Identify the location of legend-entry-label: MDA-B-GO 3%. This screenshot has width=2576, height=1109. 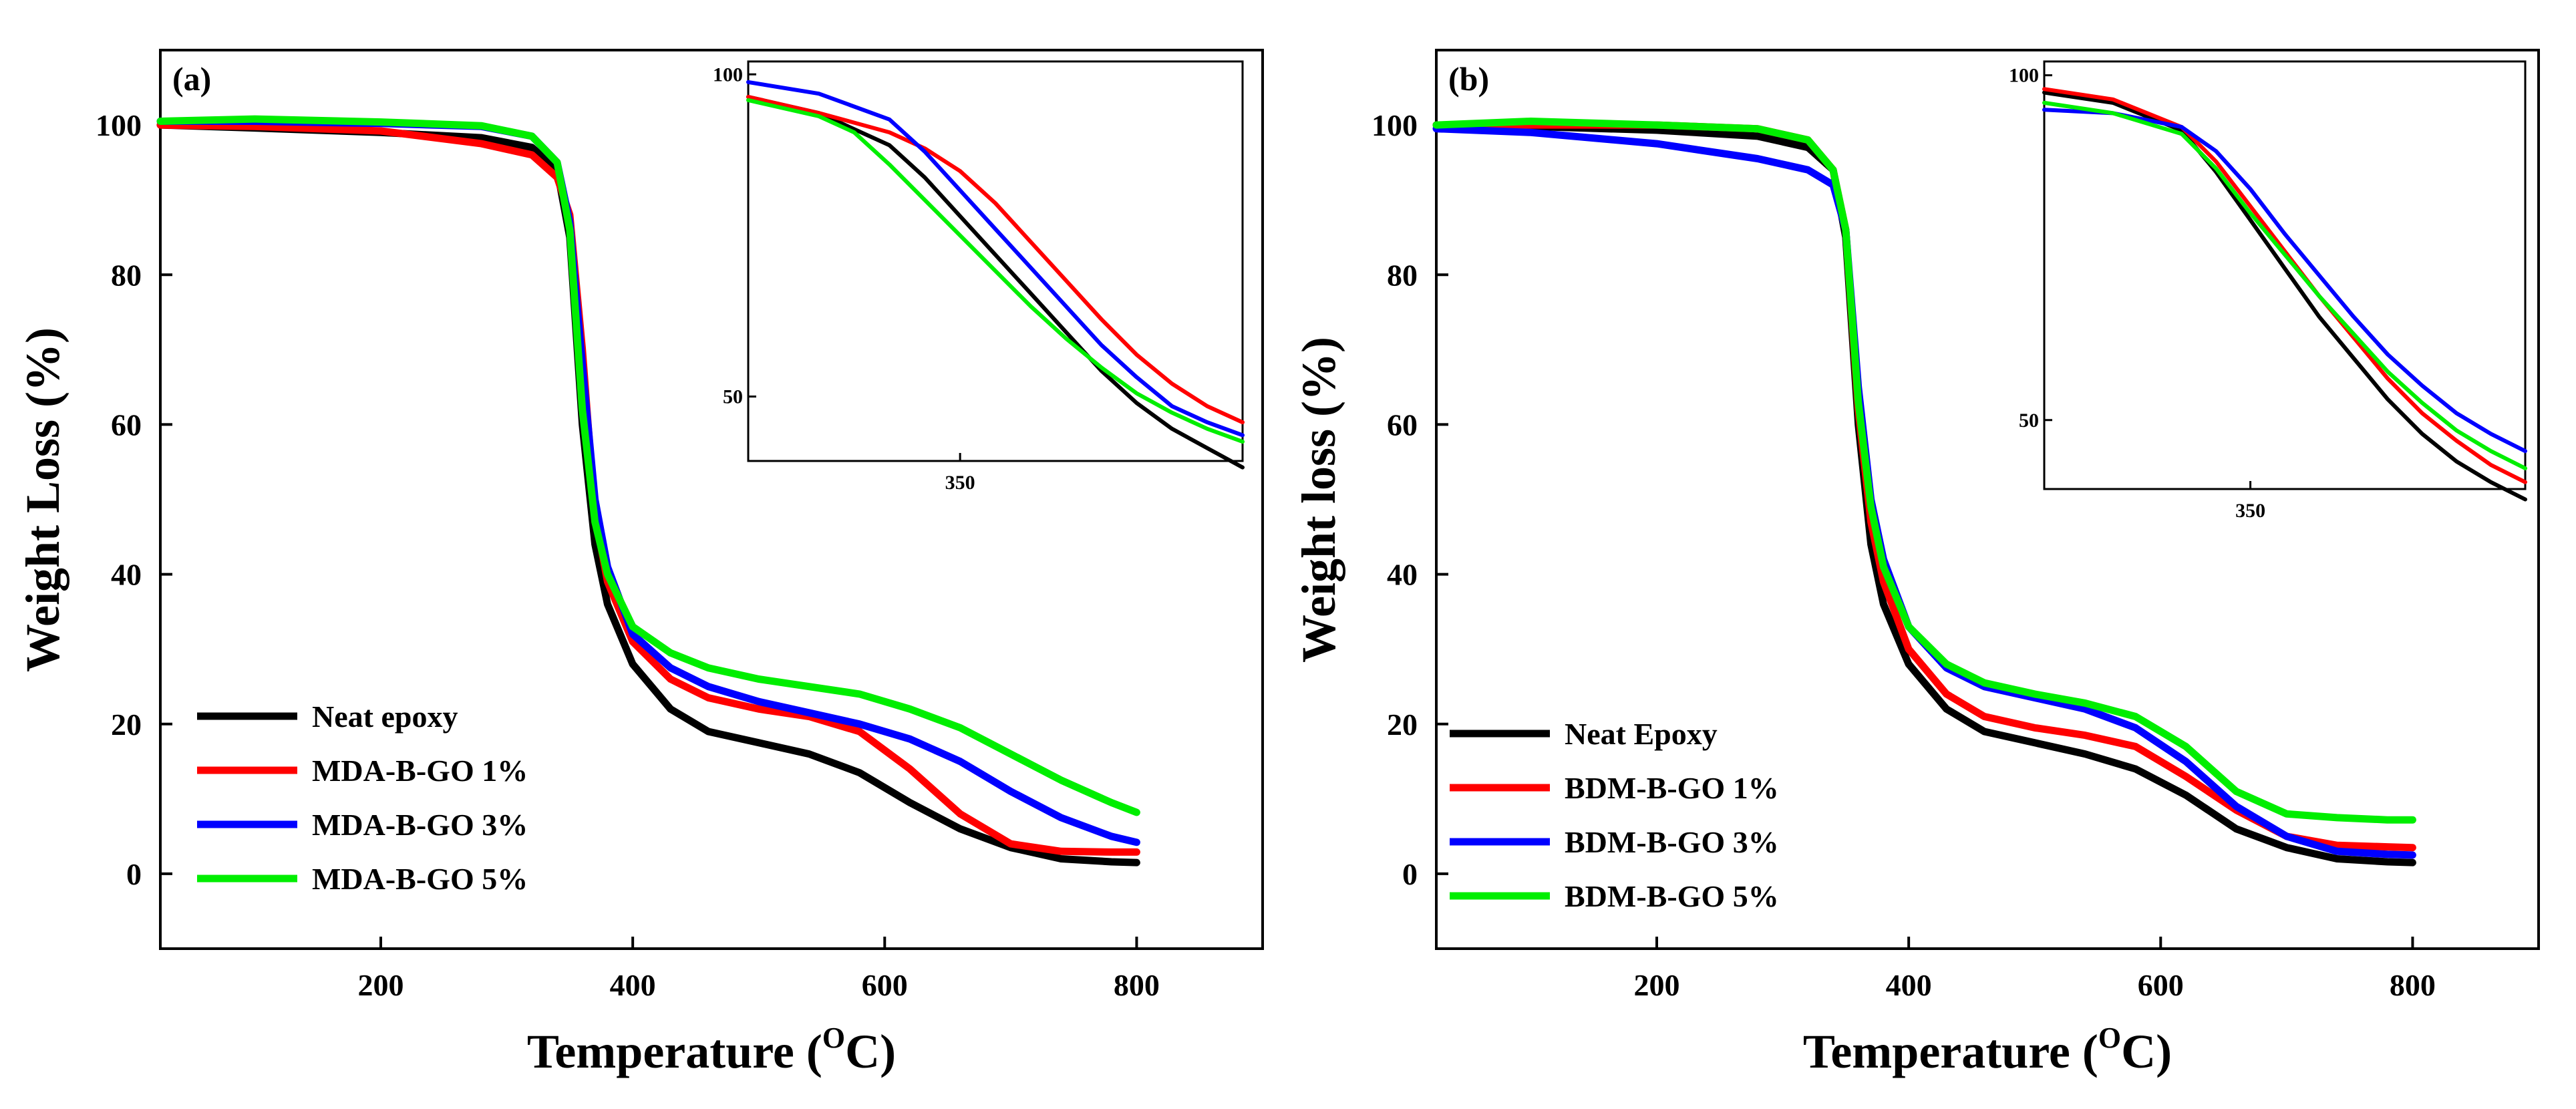
(420, 825).